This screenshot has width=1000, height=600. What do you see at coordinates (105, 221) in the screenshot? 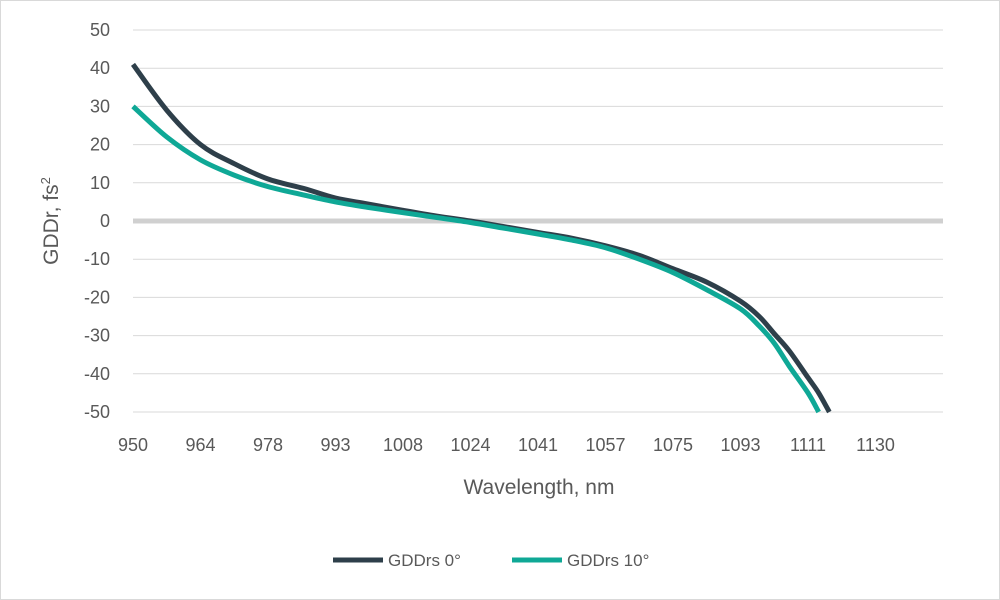
I see `y-tick-label: 0` at bounding box center [105, 221].